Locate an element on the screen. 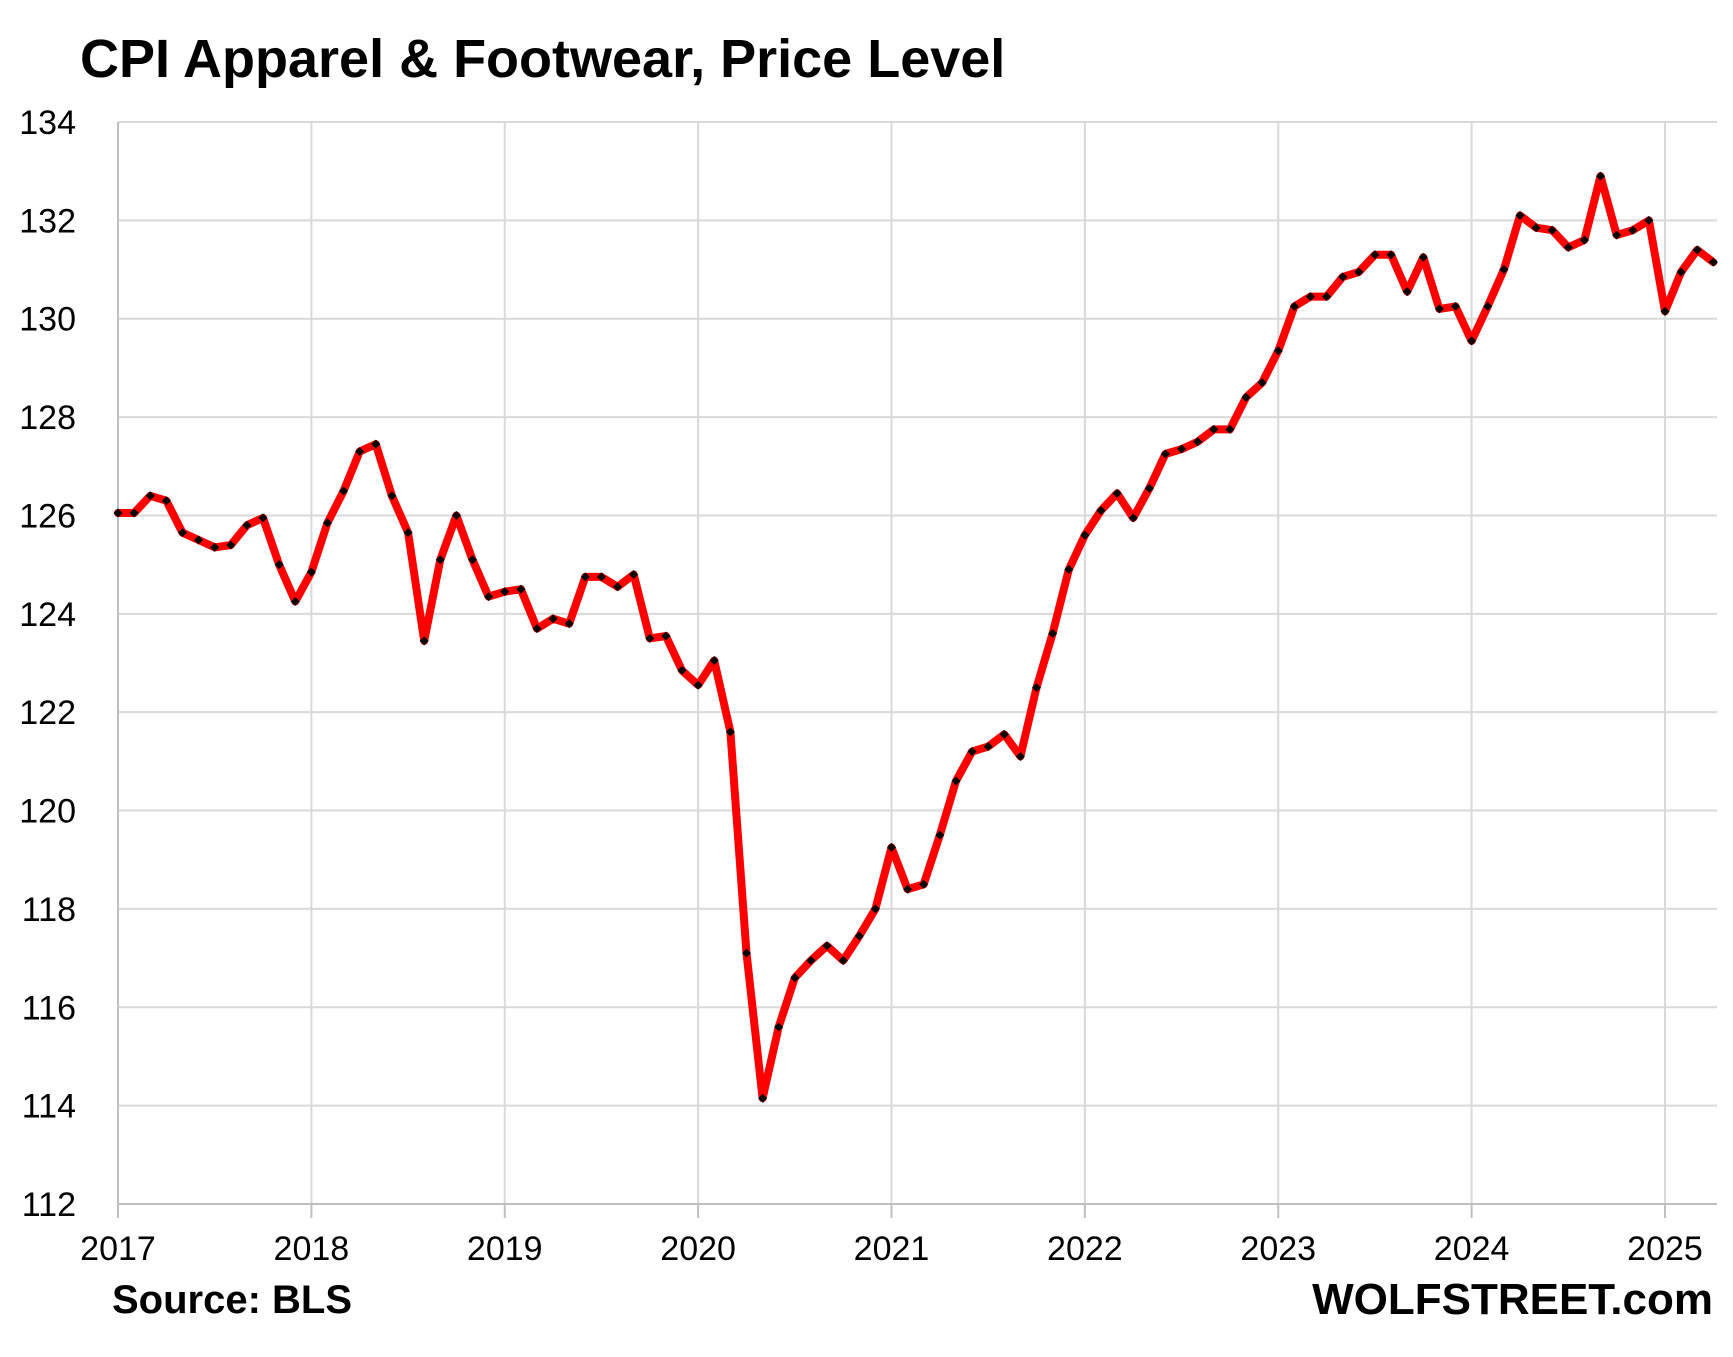 This screenshot has height=1357, width=1733. chart-title: CPI Apparel & Footwear, Price Level is located at coordinates (543, 59).